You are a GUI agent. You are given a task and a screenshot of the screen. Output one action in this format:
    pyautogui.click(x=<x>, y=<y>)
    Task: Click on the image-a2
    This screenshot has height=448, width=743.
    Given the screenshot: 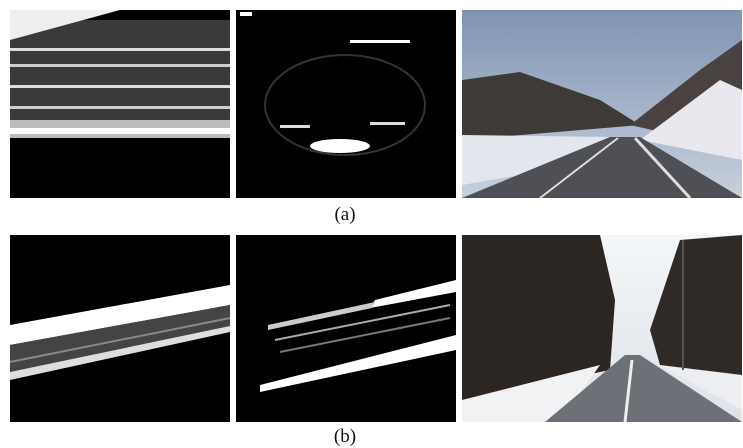 What is the action you would take?
    pyautogui.click(x=346, y=104)
    